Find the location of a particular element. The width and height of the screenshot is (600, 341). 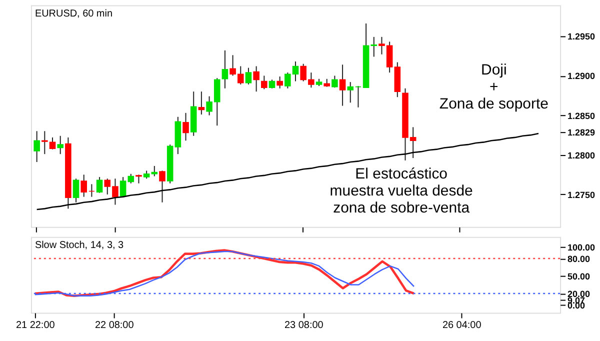

y-tick-label: 1.2950 is located at coordinates (581, 37).